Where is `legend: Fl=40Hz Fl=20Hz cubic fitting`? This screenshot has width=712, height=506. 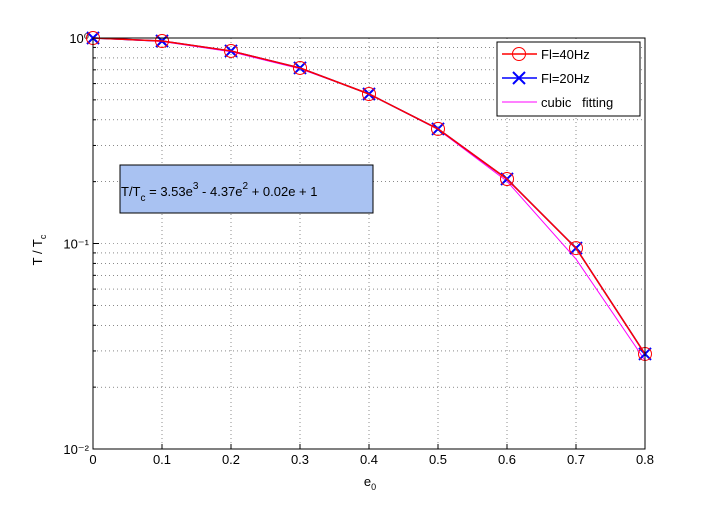
legend: Fl=40Hz Fl=20Hz cubic fitting is located at coordinates (568, 79).